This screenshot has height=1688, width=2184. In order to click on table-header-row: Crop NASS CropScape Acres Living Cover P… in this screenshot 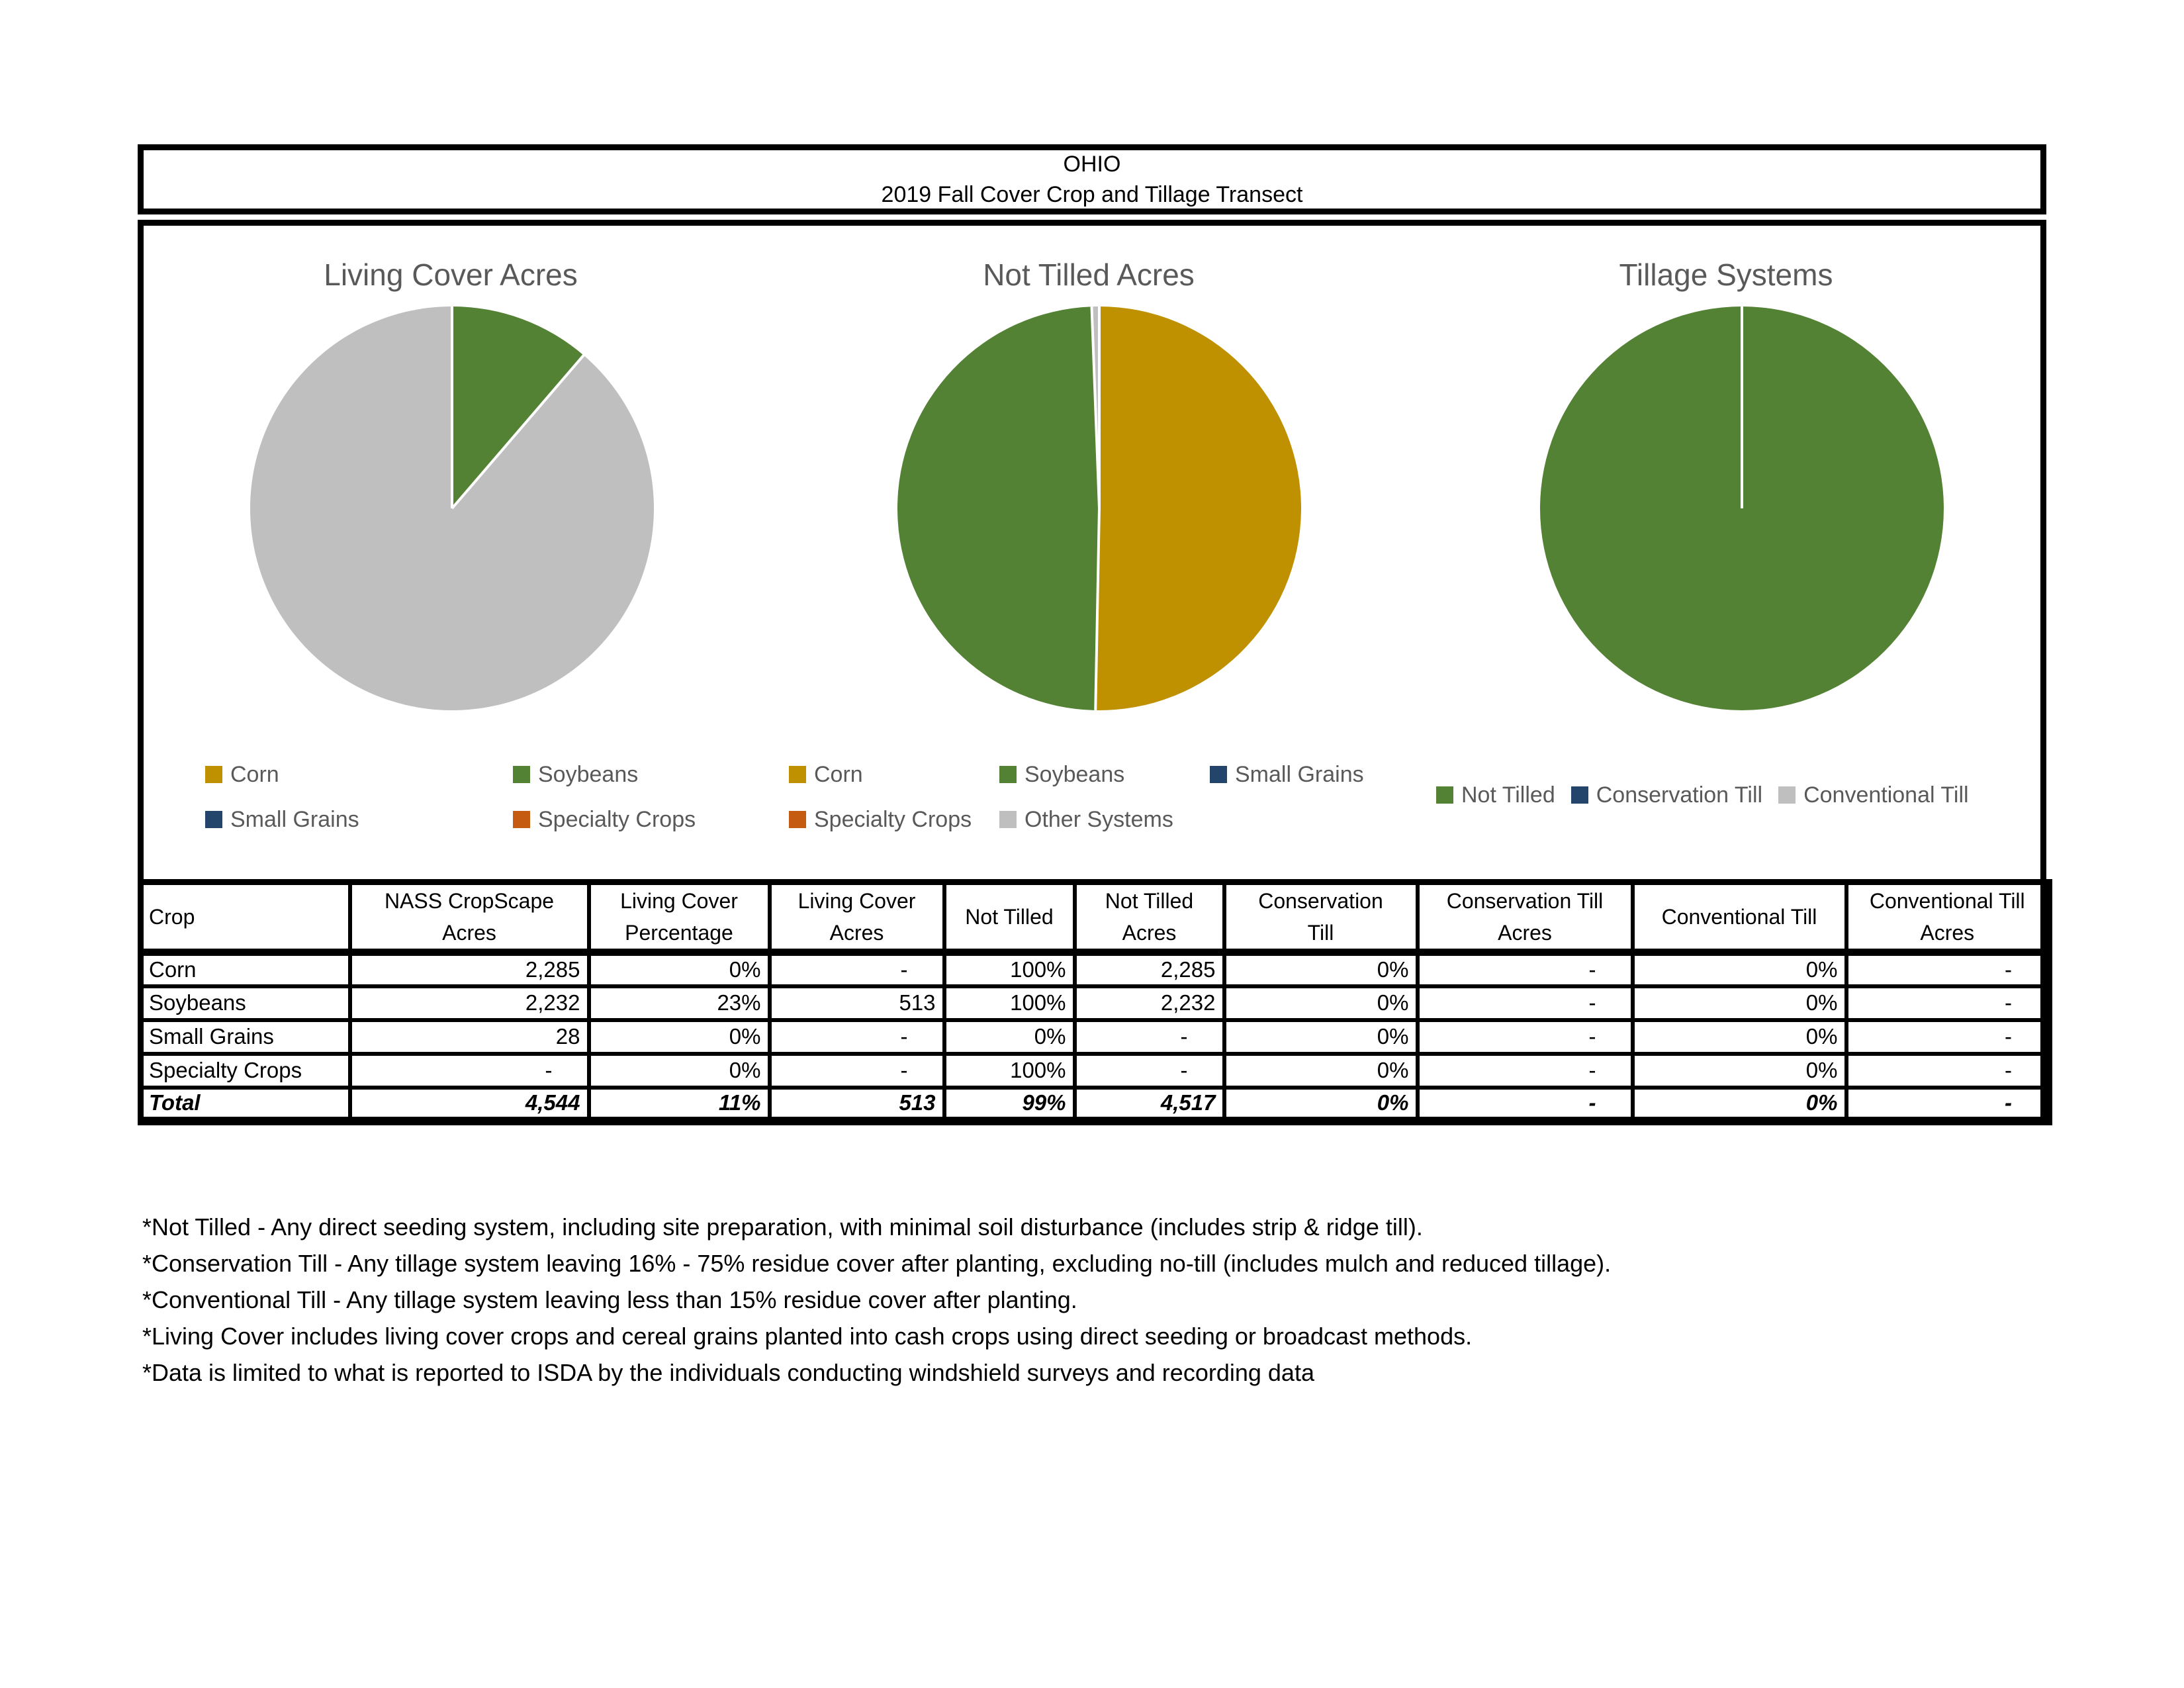, I will do `click(1095, 918)`.